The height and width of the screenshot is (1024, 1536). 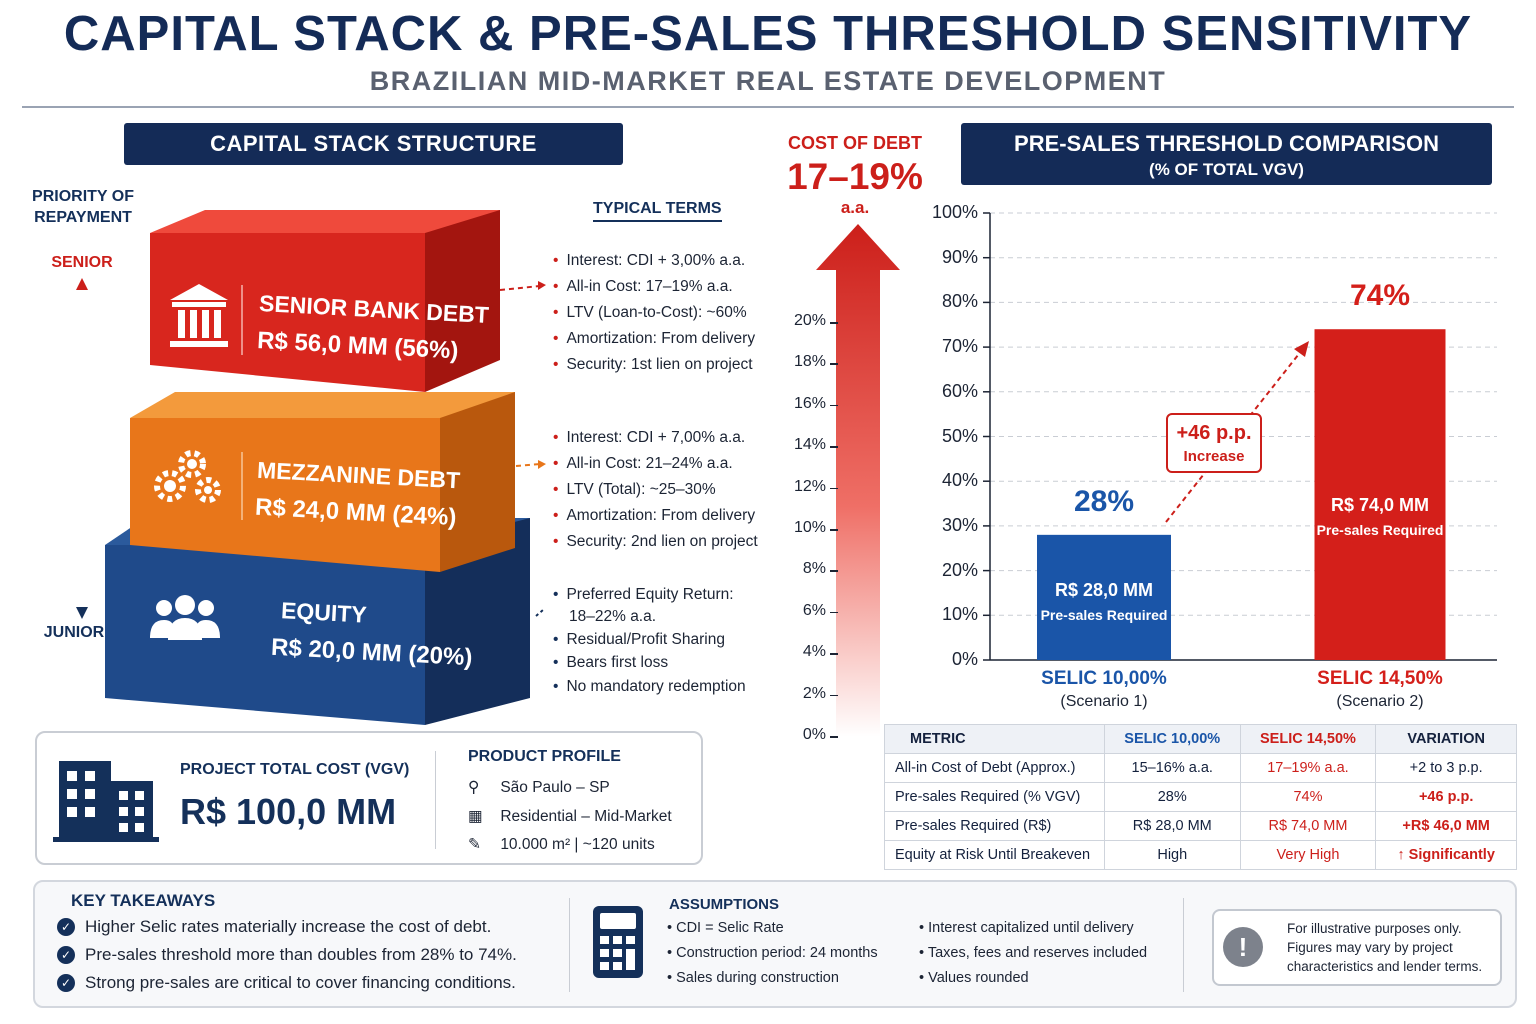 What do you see at coordinates (570, 816) in the screenshot?
I see `profile-segment: ▦ Residential – Mid-Market` at bounding box center [570, 816].